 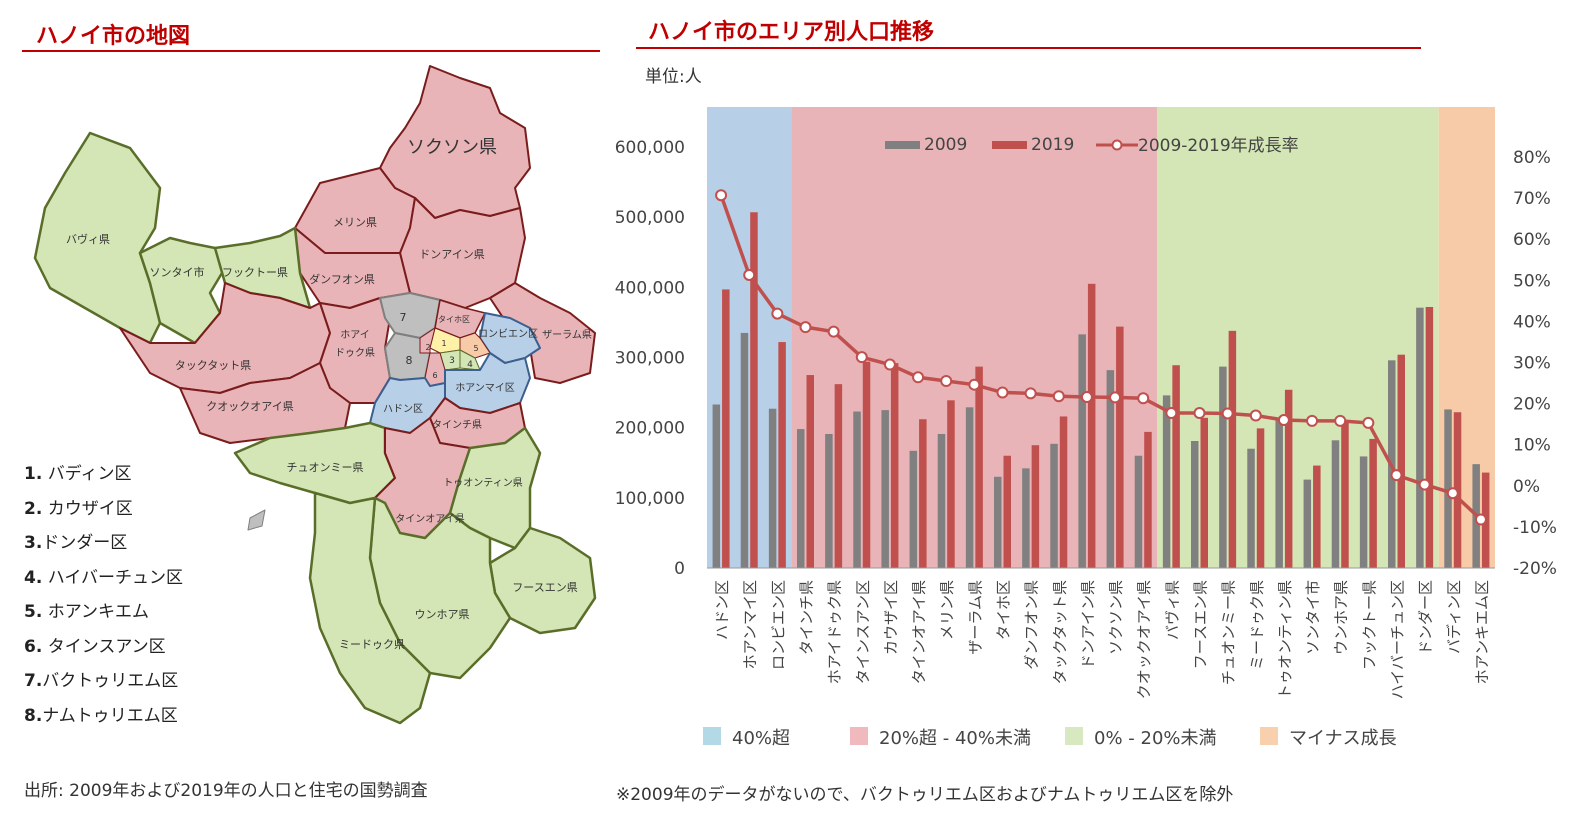 I want to click on y-right-tick-label: 60%, so click(x=1532, y=240).